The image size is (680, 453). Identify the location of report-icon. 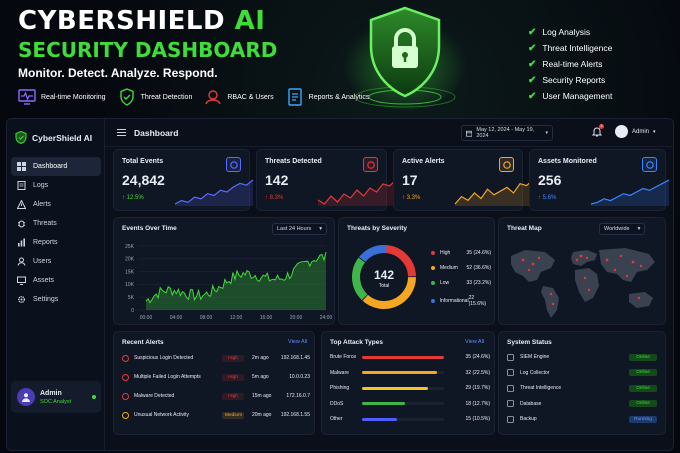
(295, 97).